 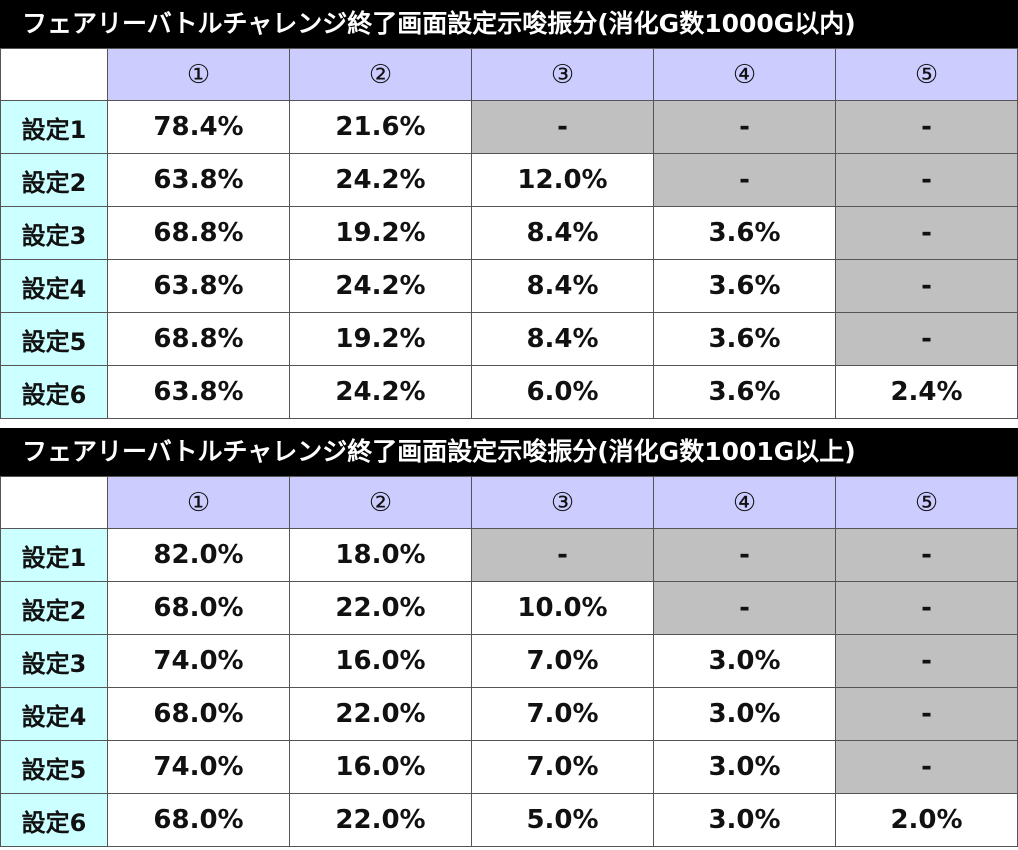 What do you see at coordinates (380, 127) in the screenshot?
I see `table-cell: 21.6%` at bounding box center [380, 127].